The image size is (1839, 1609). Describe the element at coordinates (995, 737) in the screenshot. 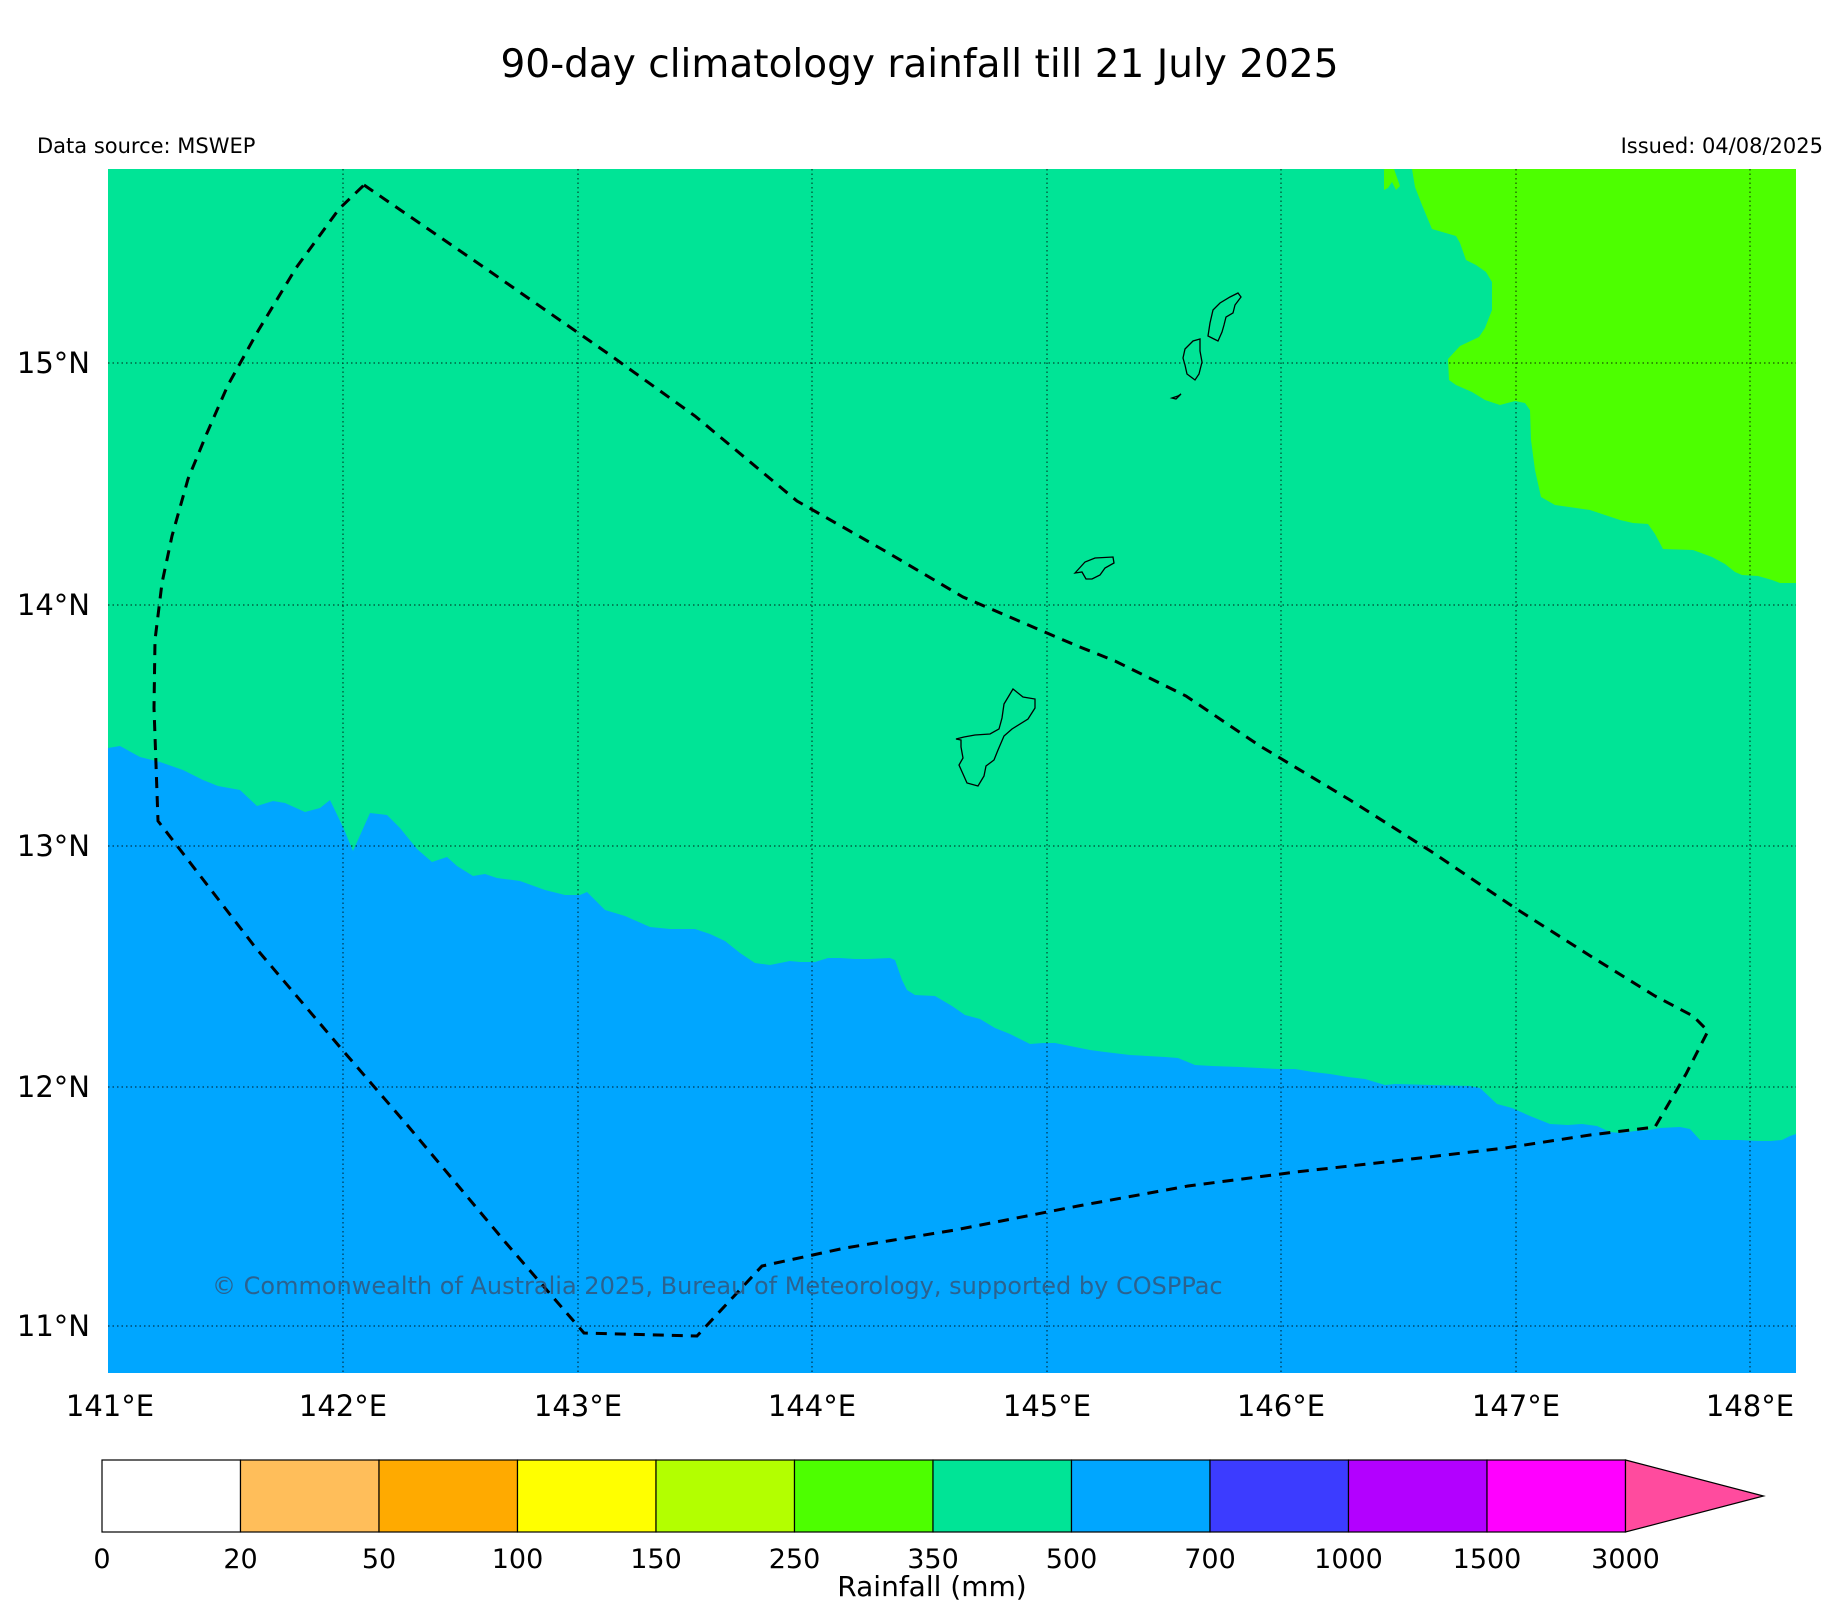

I see `island-guam` at that location.